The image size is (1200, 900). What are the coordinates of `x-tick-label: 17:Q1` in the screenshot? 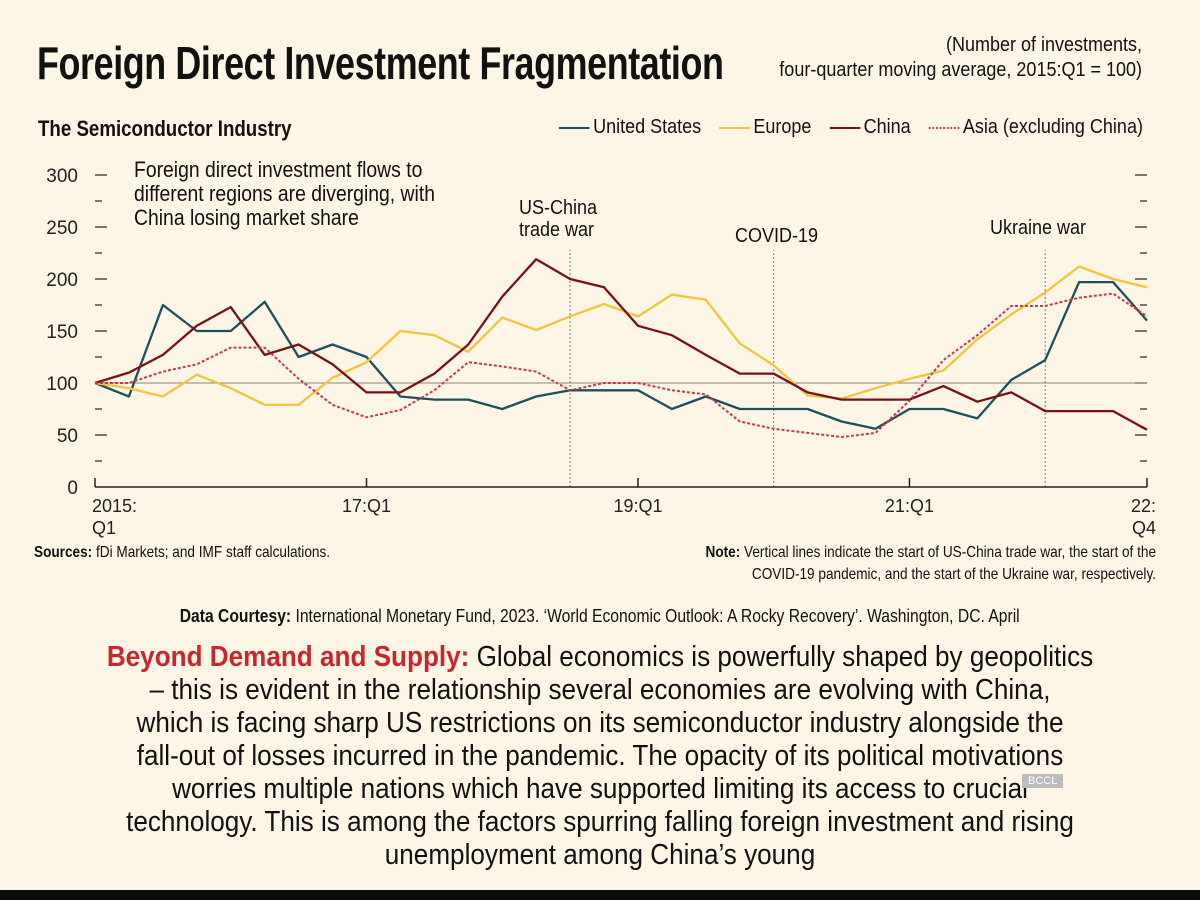 It's located at (366, 506).